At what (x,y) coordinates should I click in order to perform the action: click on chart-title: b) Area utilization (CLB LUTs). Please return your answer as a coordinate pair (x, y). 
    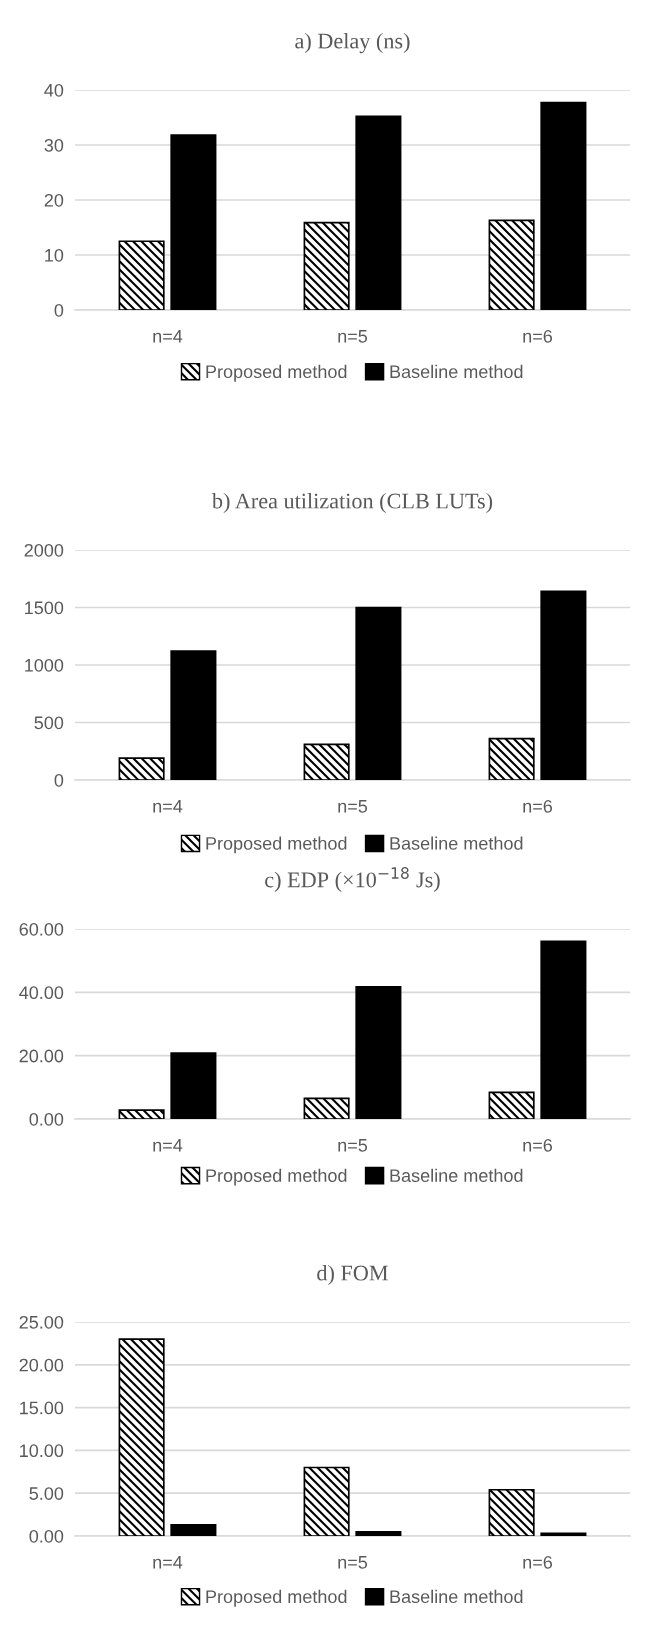
    Looking at the image, I should click on (352, 503).